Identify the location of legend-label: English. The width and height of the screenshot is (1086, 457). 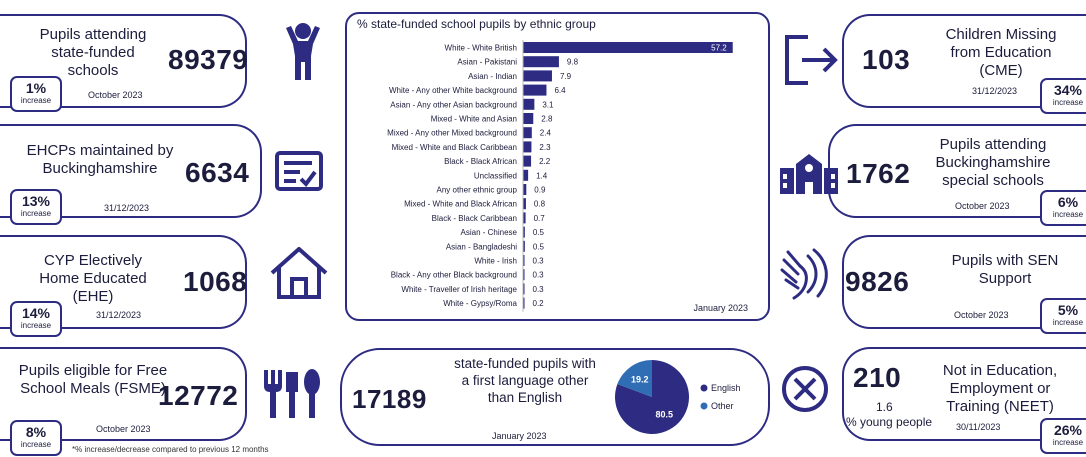
(726, 388).